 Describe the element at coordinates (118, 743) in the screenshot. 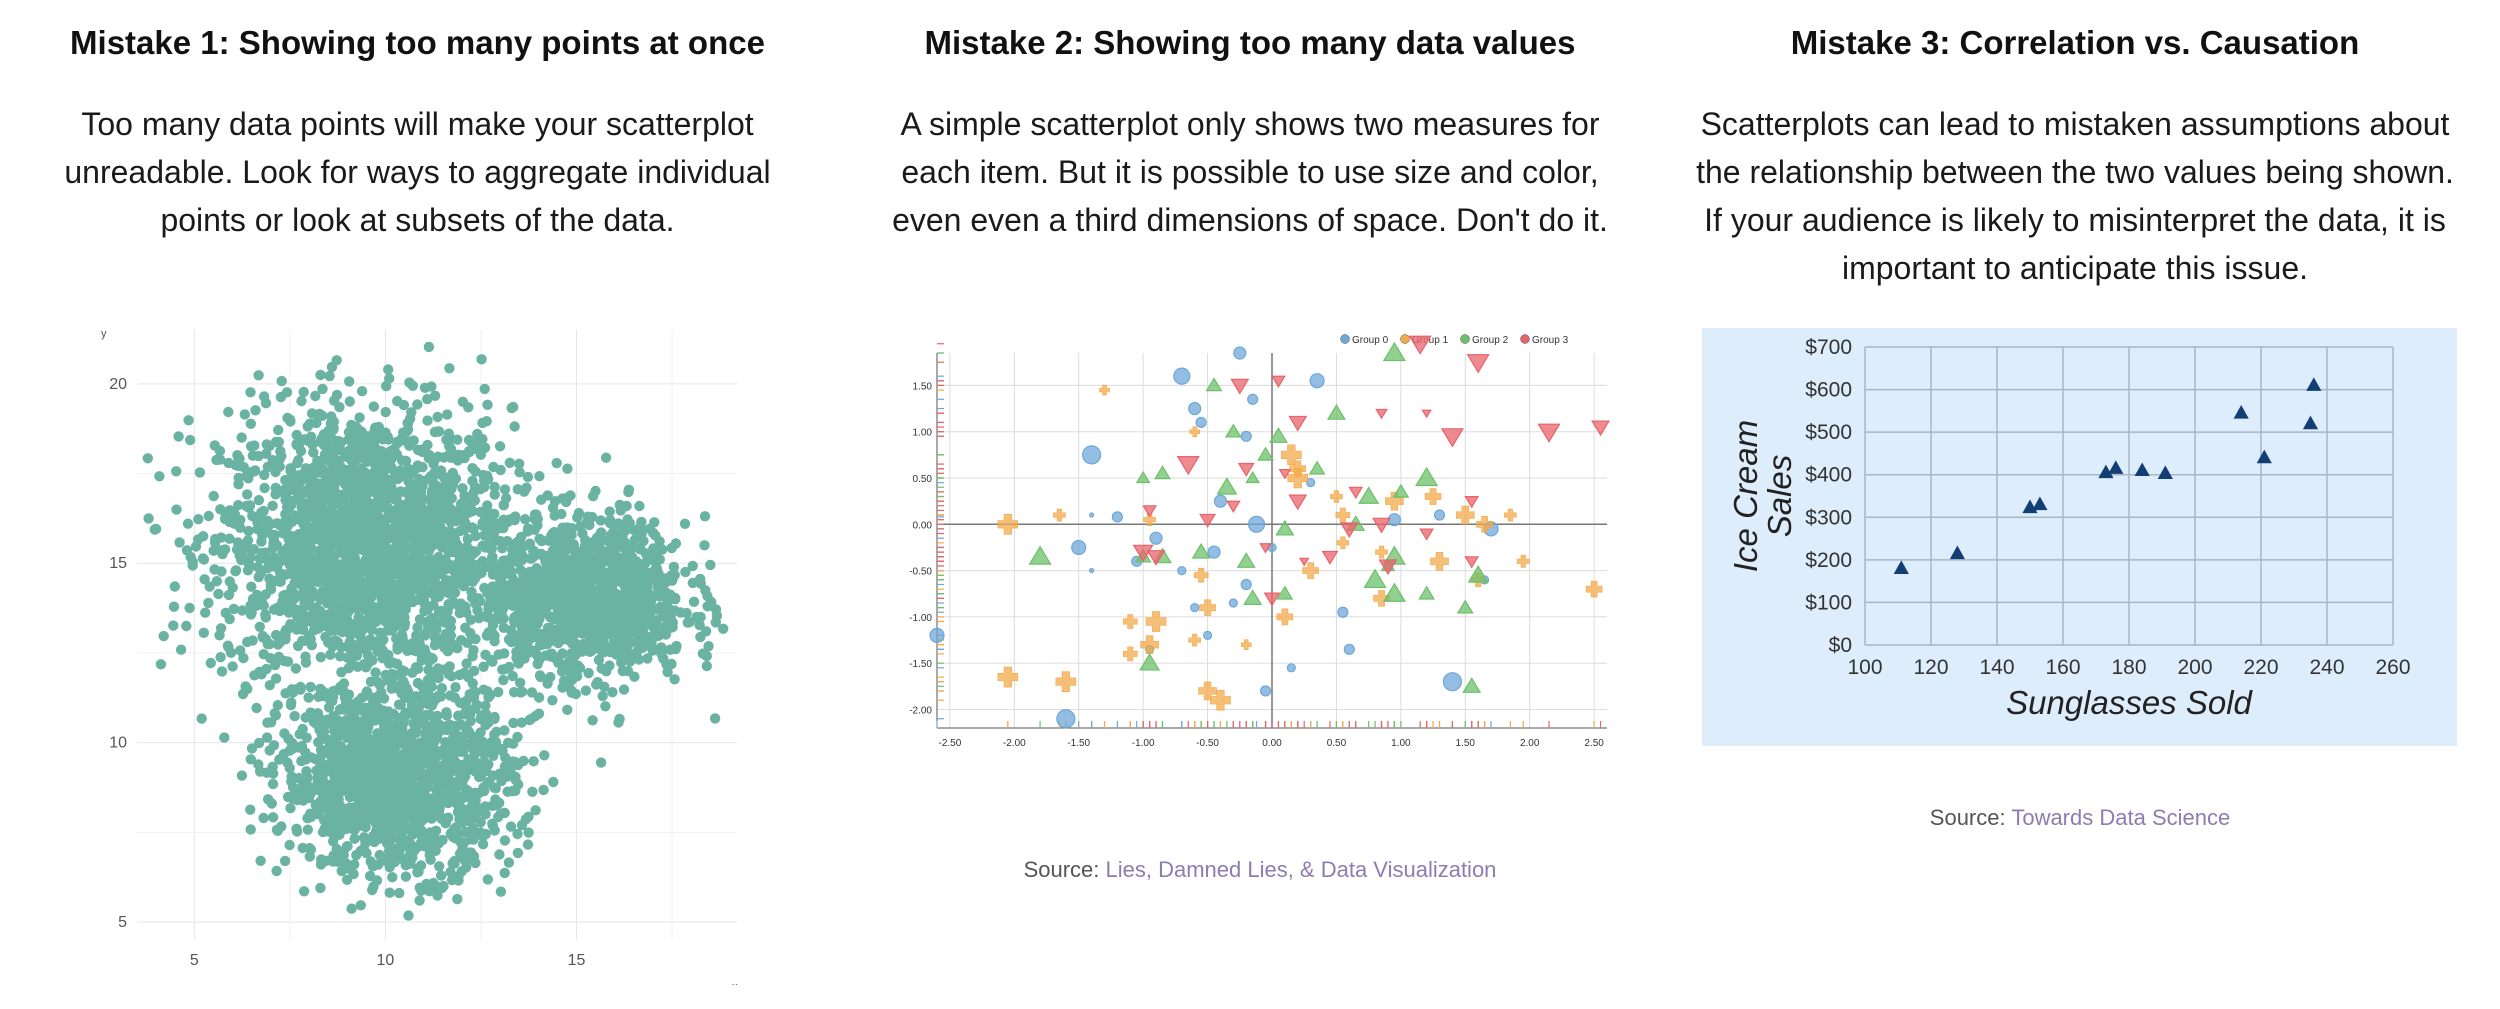

I see `chart1-y-tick-label: 10` at that location.